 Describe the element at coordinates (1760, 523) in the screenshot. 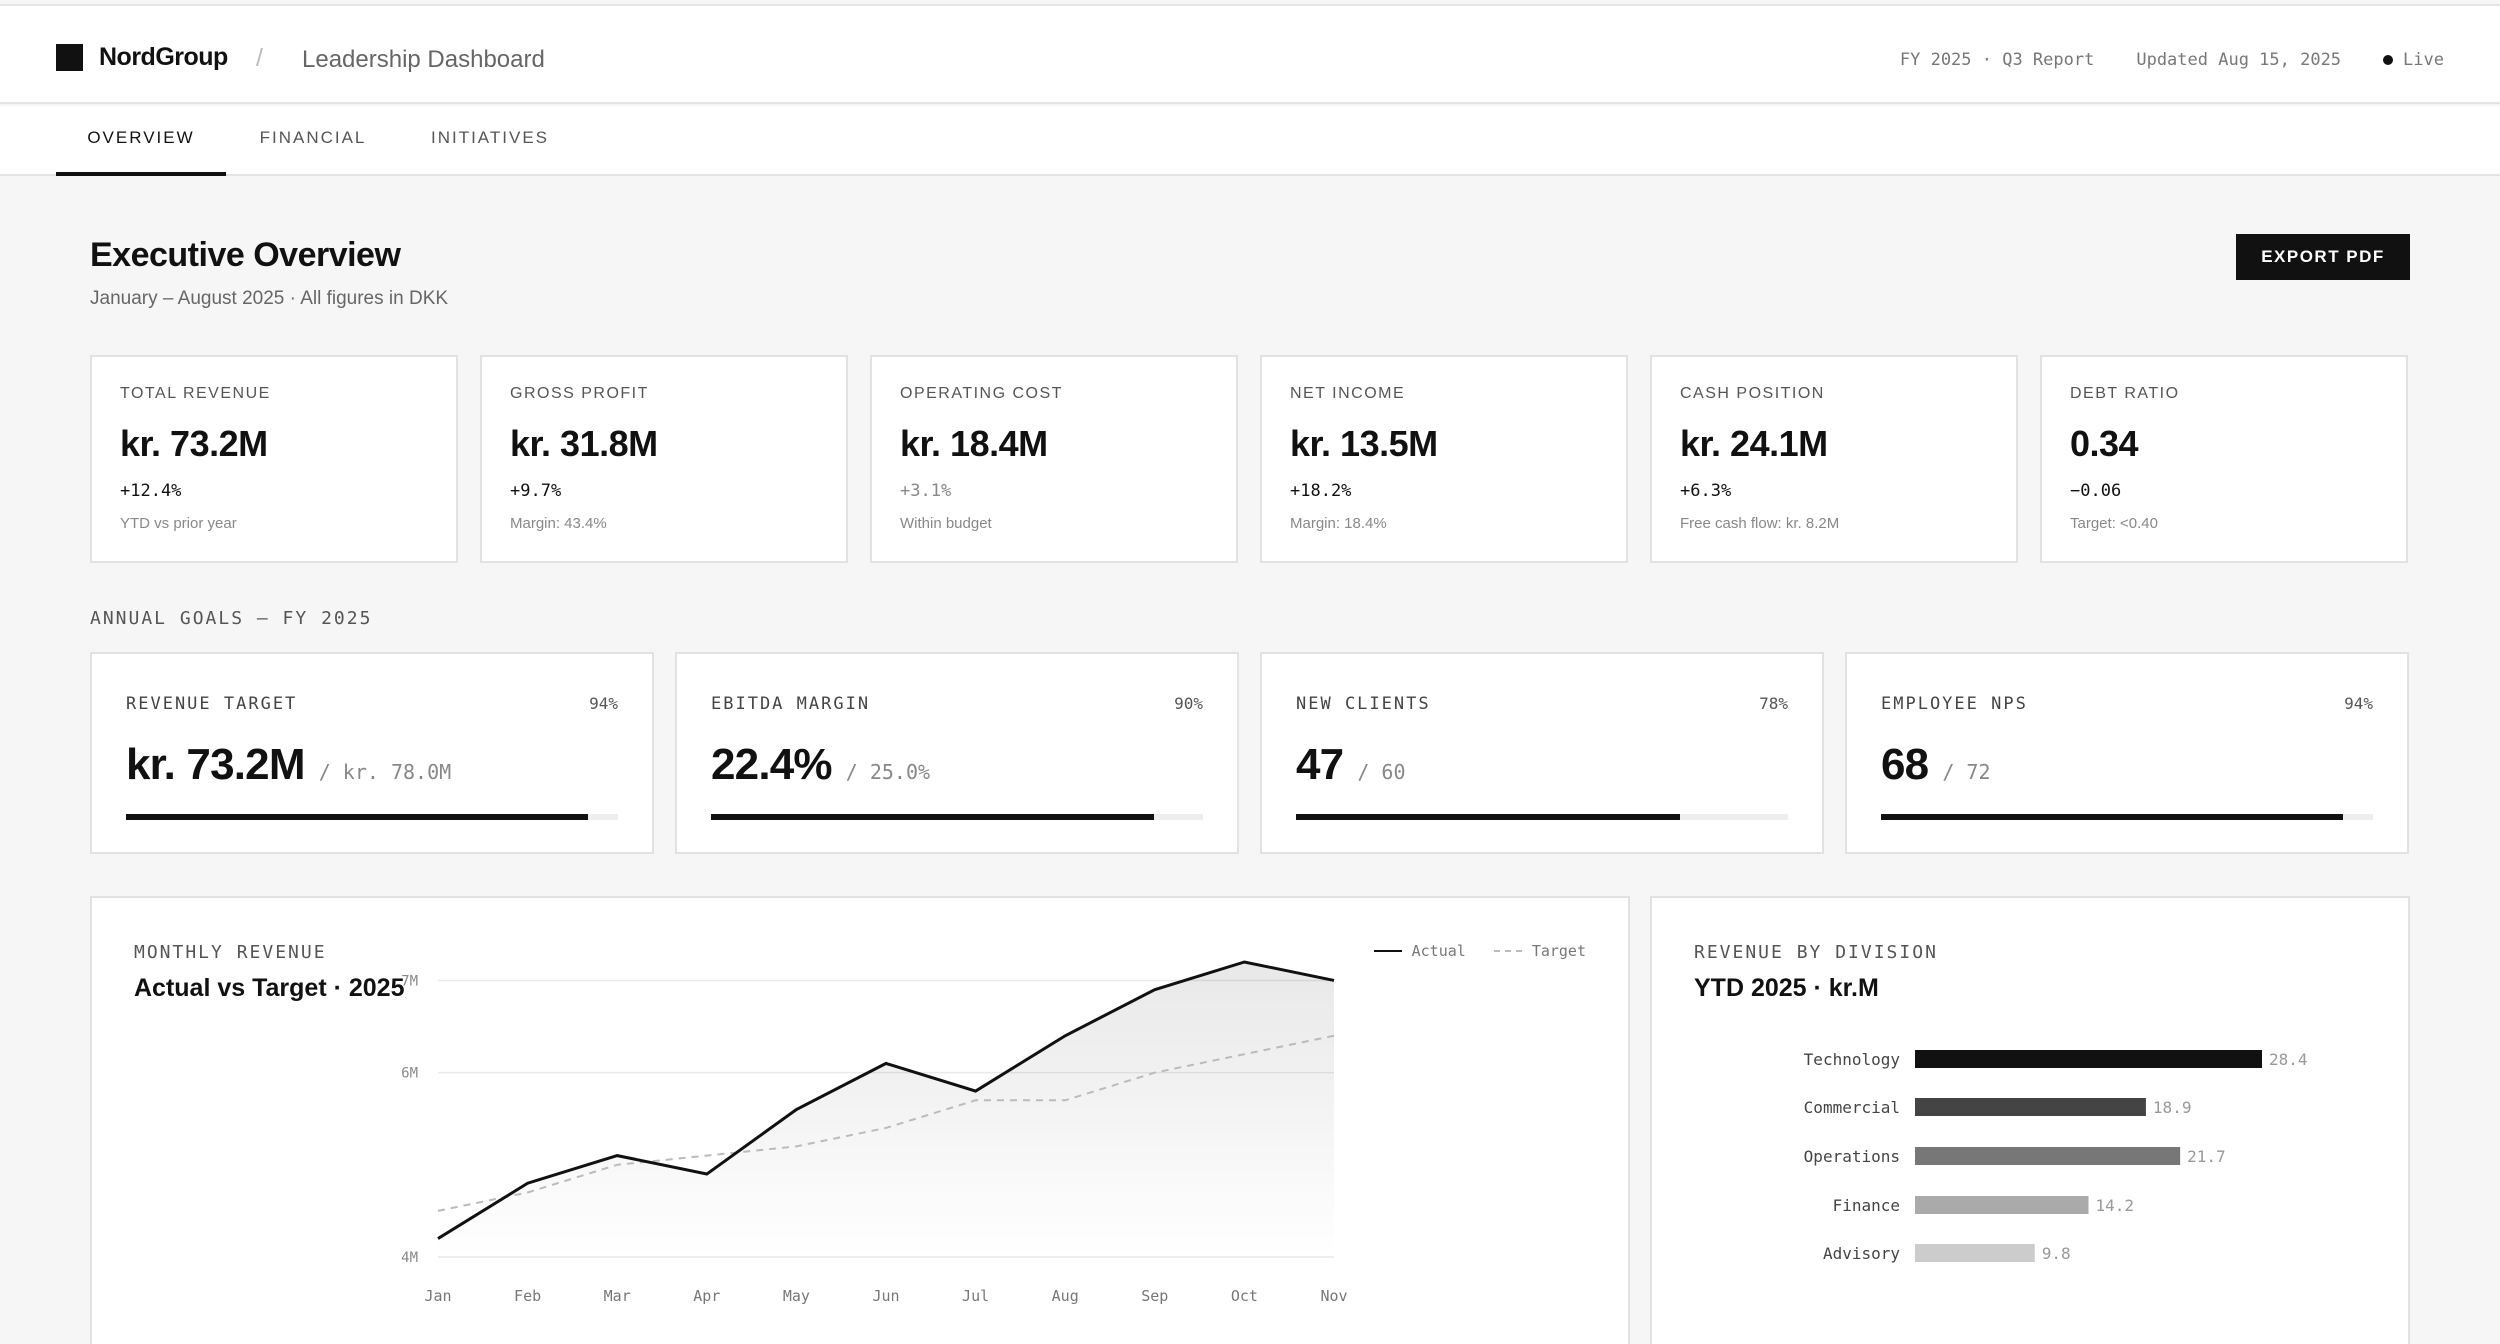

I see `kpi-note: Free cash flow: kr. 8.2M` at that location.